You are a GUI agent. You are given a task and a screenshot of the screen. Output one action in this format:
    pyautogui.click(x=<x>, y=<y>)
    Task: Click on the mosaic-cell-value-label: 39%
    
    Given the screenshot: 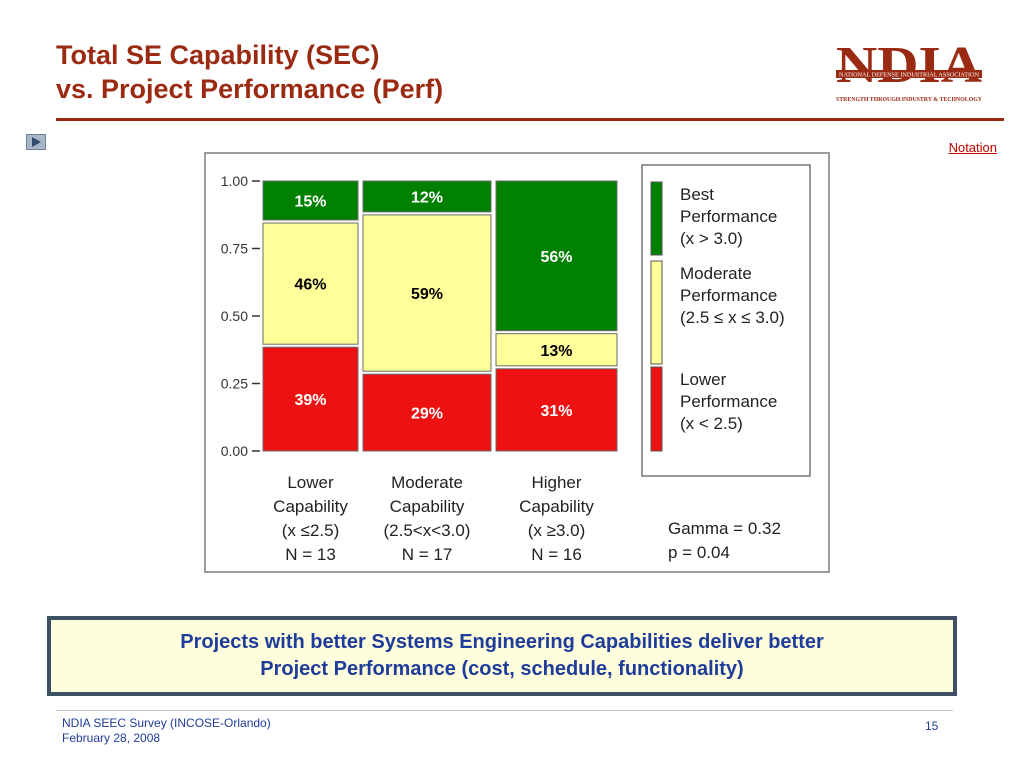 What is the action you would take?
    pyautogui.click(x=310, y=400)
    